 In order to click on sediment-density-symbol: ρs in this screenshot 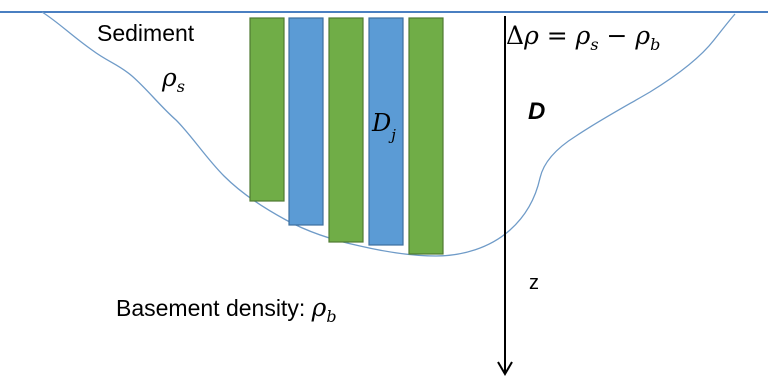, I will do `click(173, 79)`.